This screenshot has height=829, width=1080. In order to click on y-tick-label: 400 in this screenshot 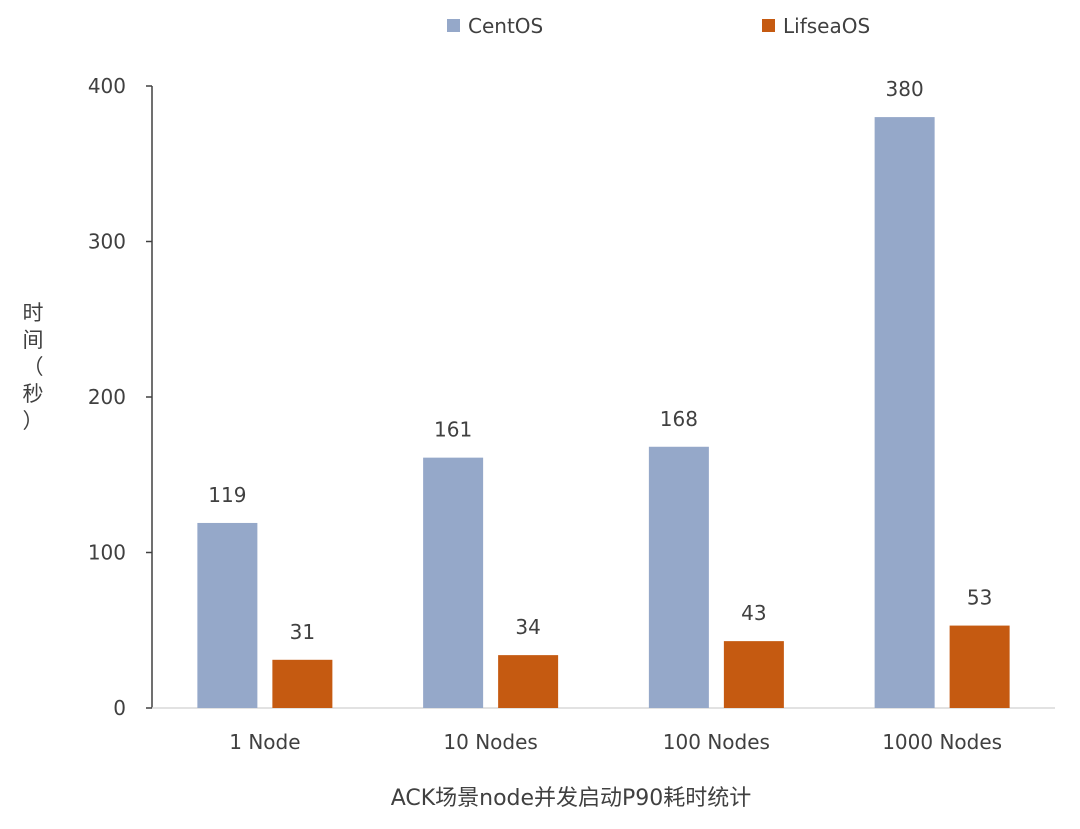, I will do `click(107, 86)`.